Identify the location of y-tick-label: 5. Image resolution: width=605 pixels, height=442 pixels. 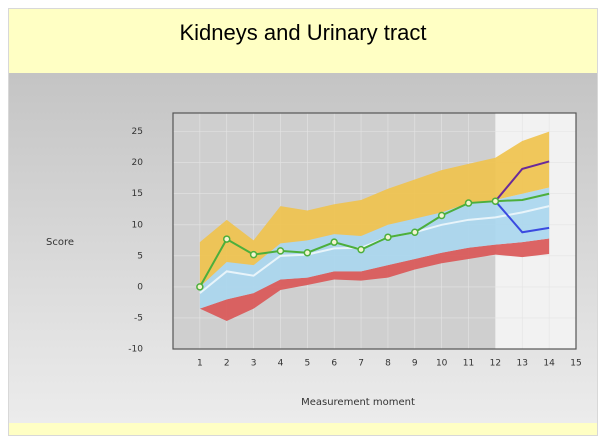
(140, 256).